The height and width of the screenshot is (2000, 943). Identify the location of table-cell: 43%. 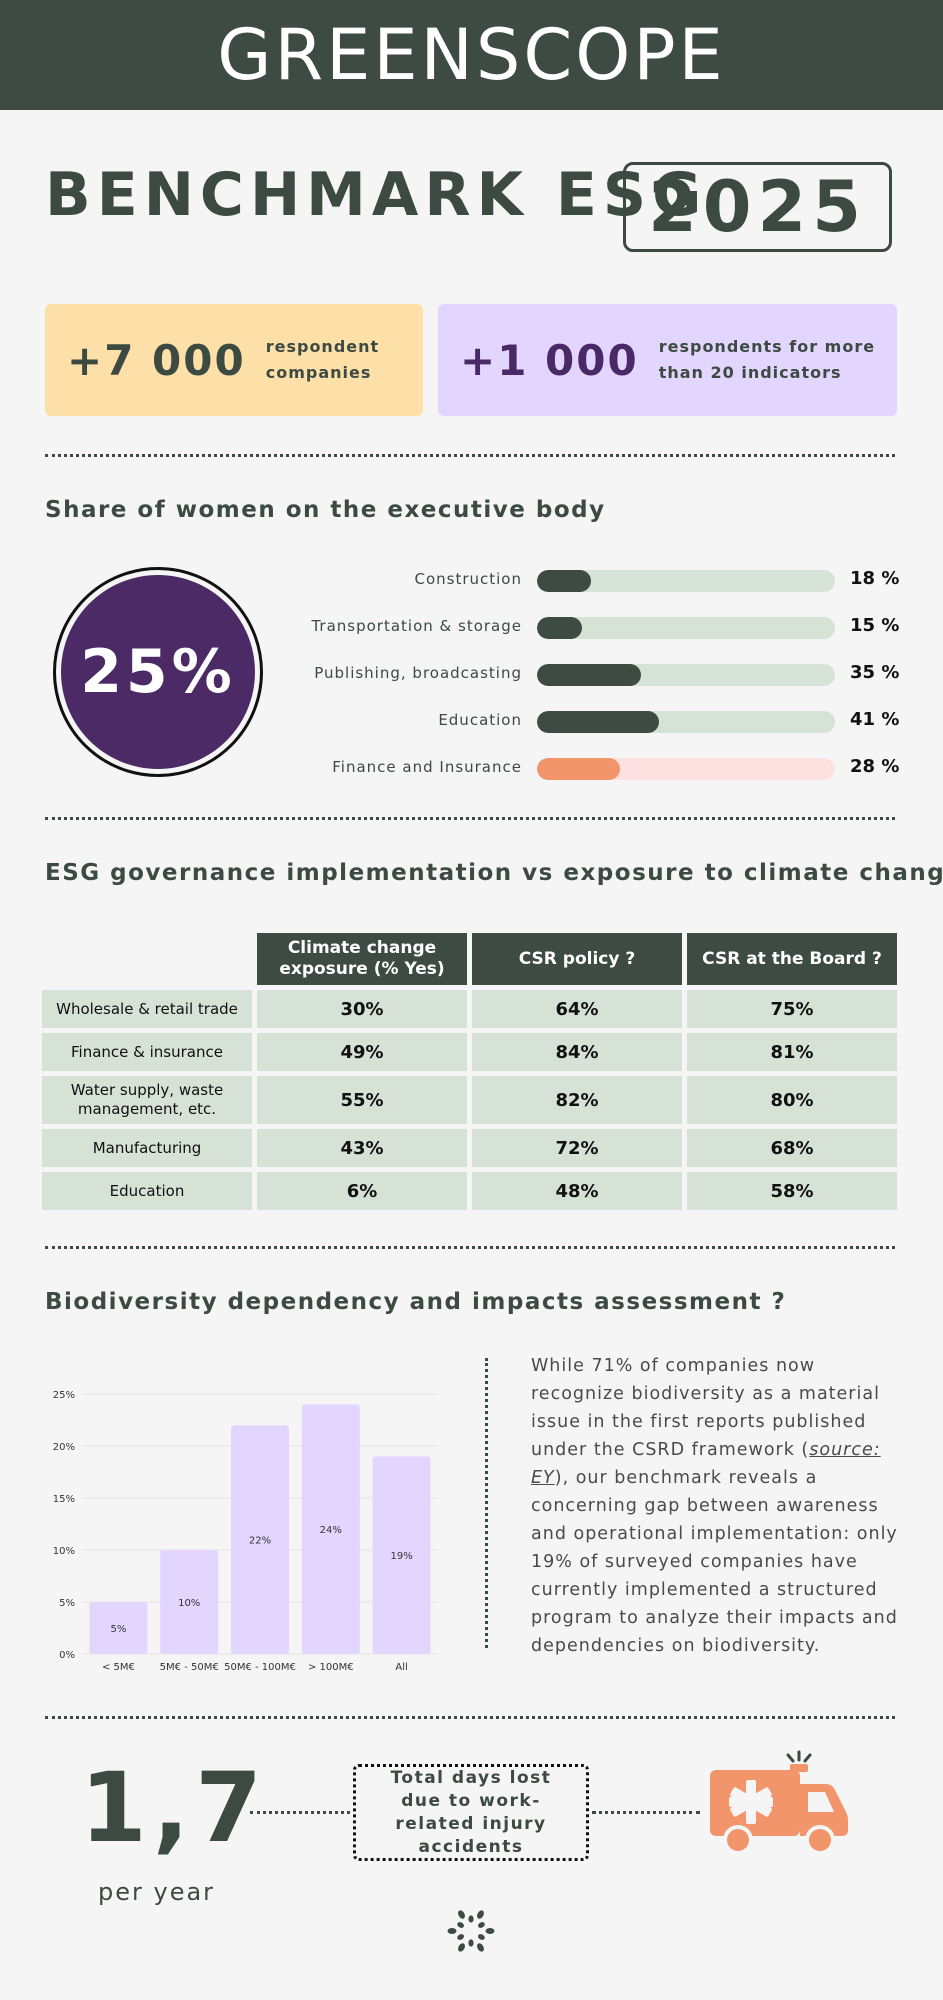
(362, 1148).